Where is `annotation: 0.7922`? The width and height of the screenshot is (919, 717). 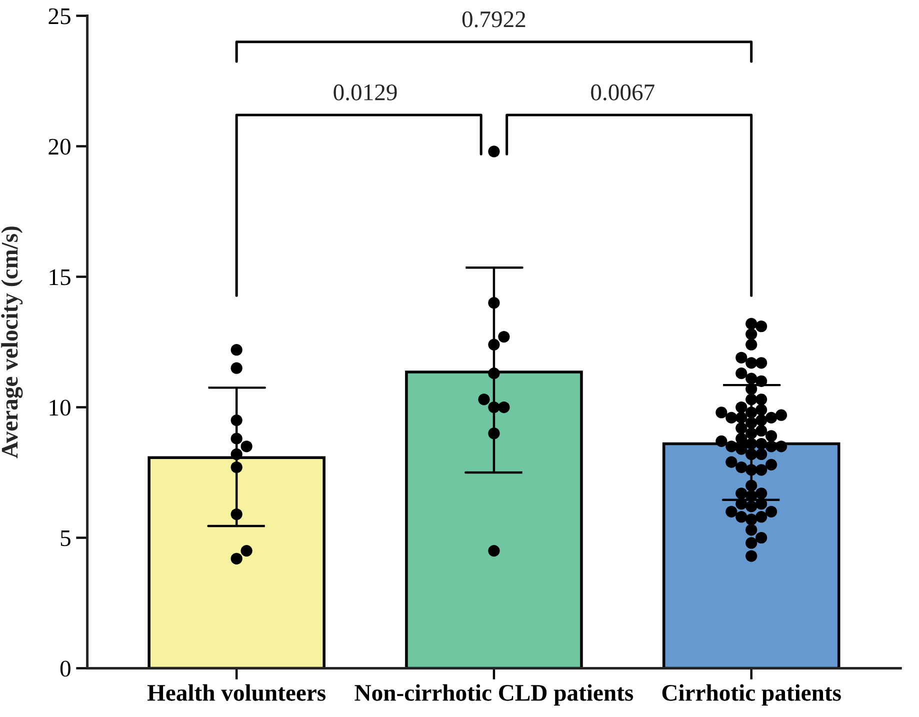
annotation: 0.7922 is located at coordinates (494, 19).